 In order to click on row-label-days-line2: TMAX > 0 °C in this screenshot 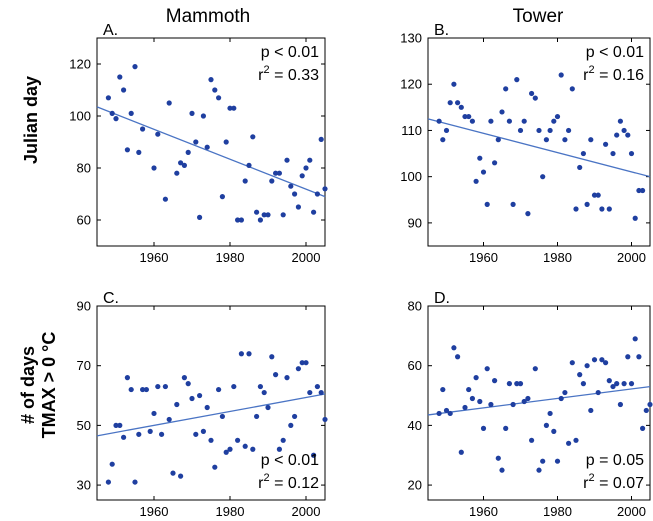, I will do `click(49, 385)`.